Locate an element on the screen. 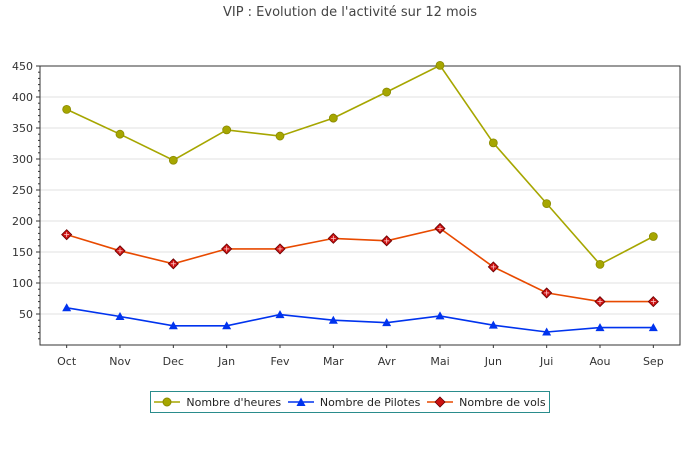 Image resolution: width=700 pixels, height=460 pixels. legend-marker-heures-icon is located at coordinates (167, 402).